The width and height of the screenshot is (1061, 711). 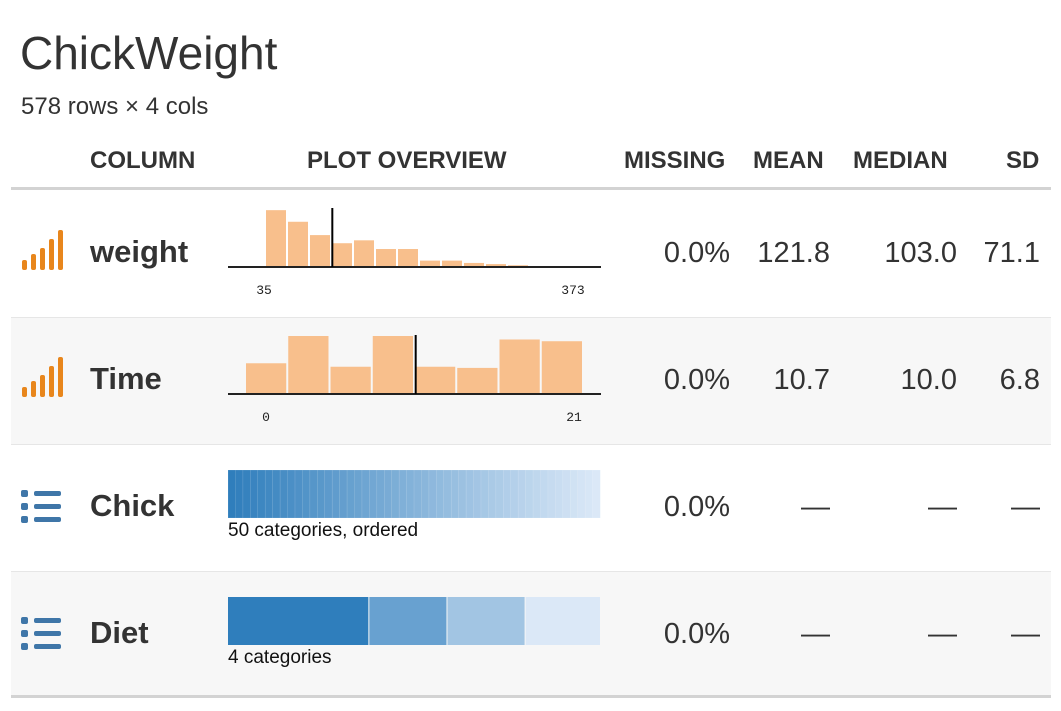 What do you see at coordinates (115, 106) in the screenshot?
I see `dataset-dimensions: 578 rows × 4 cols` at bounding box center [115, 106].